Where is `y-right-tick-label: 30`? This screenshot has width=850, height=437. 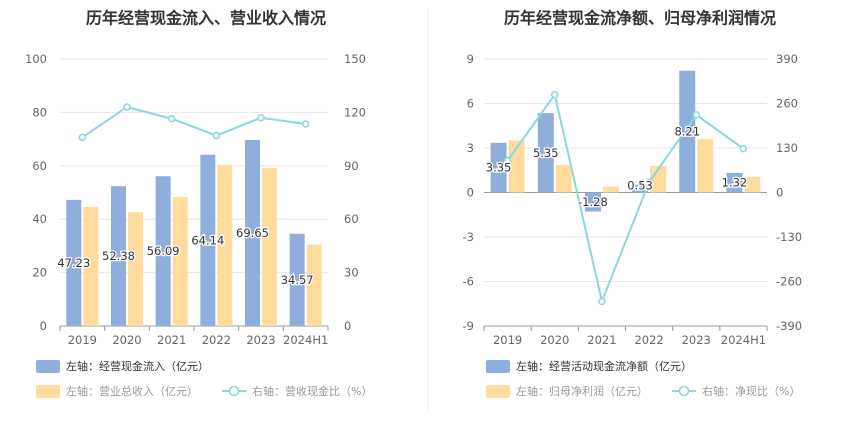
y-right-tick-label: 30 is located at coordinates (351, 273).